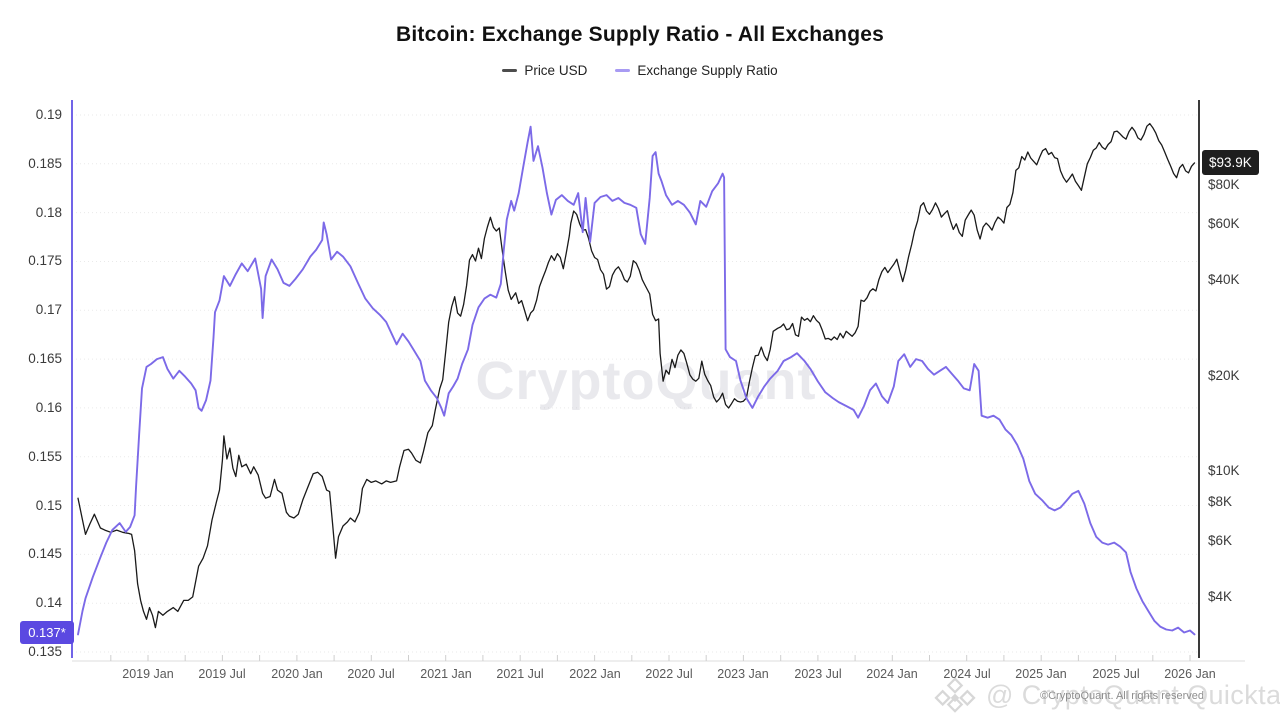 The image size is (1280, 720). What do you see at coordinates (707, 70) in the screenshot?
I see `legend-label: Exchange Supply Ratio` at bounding box center [707, 70].